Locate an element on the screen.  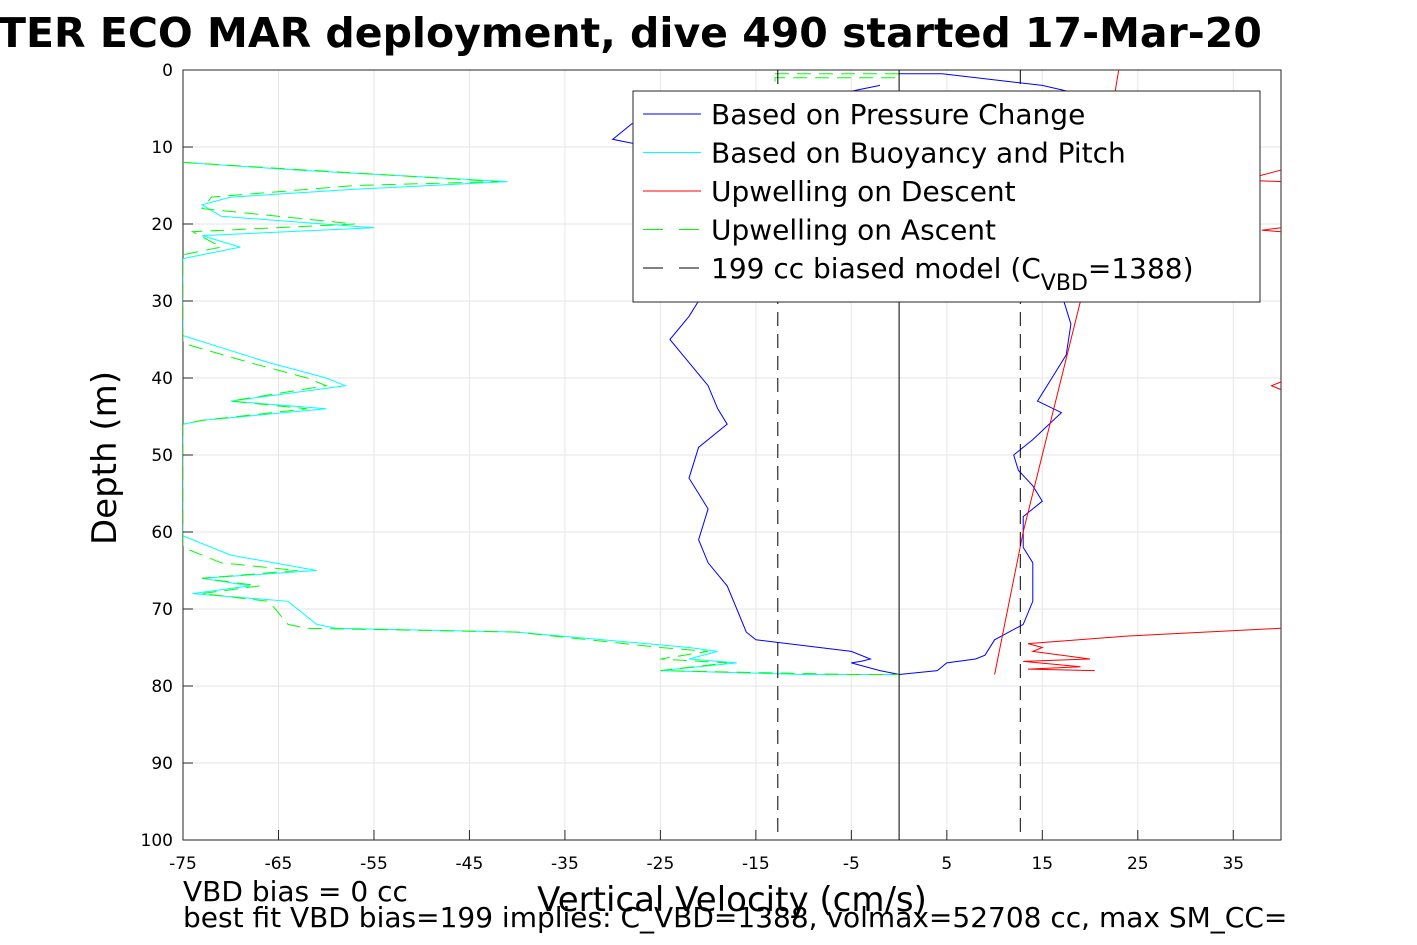
legend-label: Upwelling on Descent is located at coordinates (863, 191).